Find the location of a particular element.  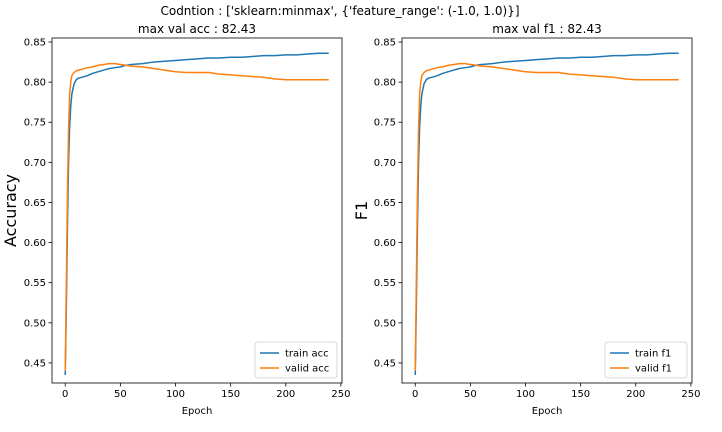

chart-title: max val f1 : 82.43 is located at coordinates (546, 29).